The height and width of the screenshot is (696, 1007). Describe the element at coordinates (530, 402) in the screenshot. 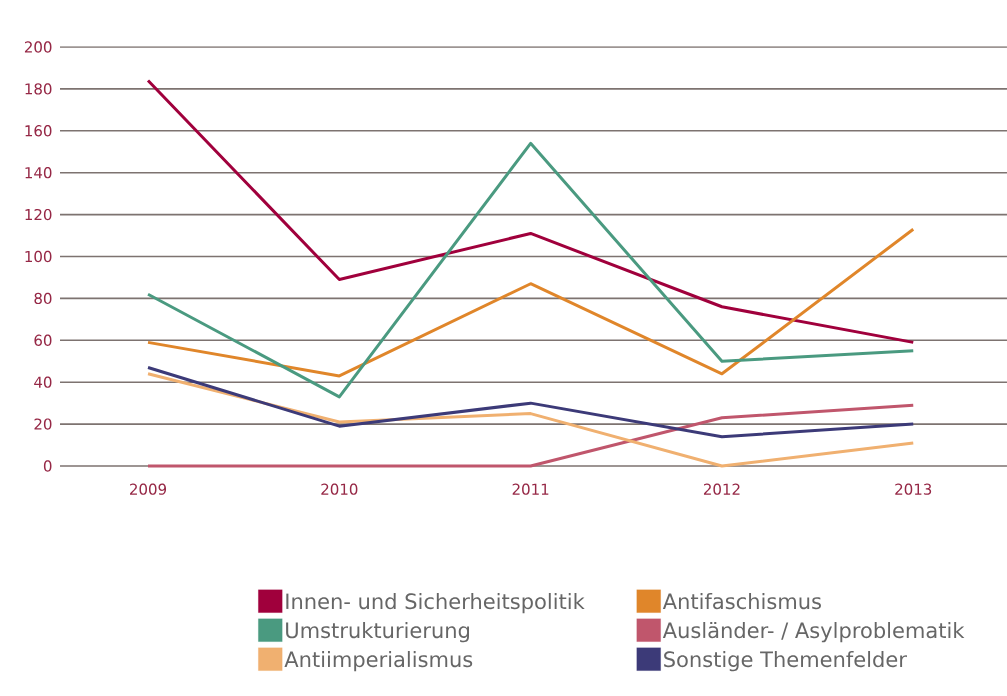

I see `line-series` at that location.